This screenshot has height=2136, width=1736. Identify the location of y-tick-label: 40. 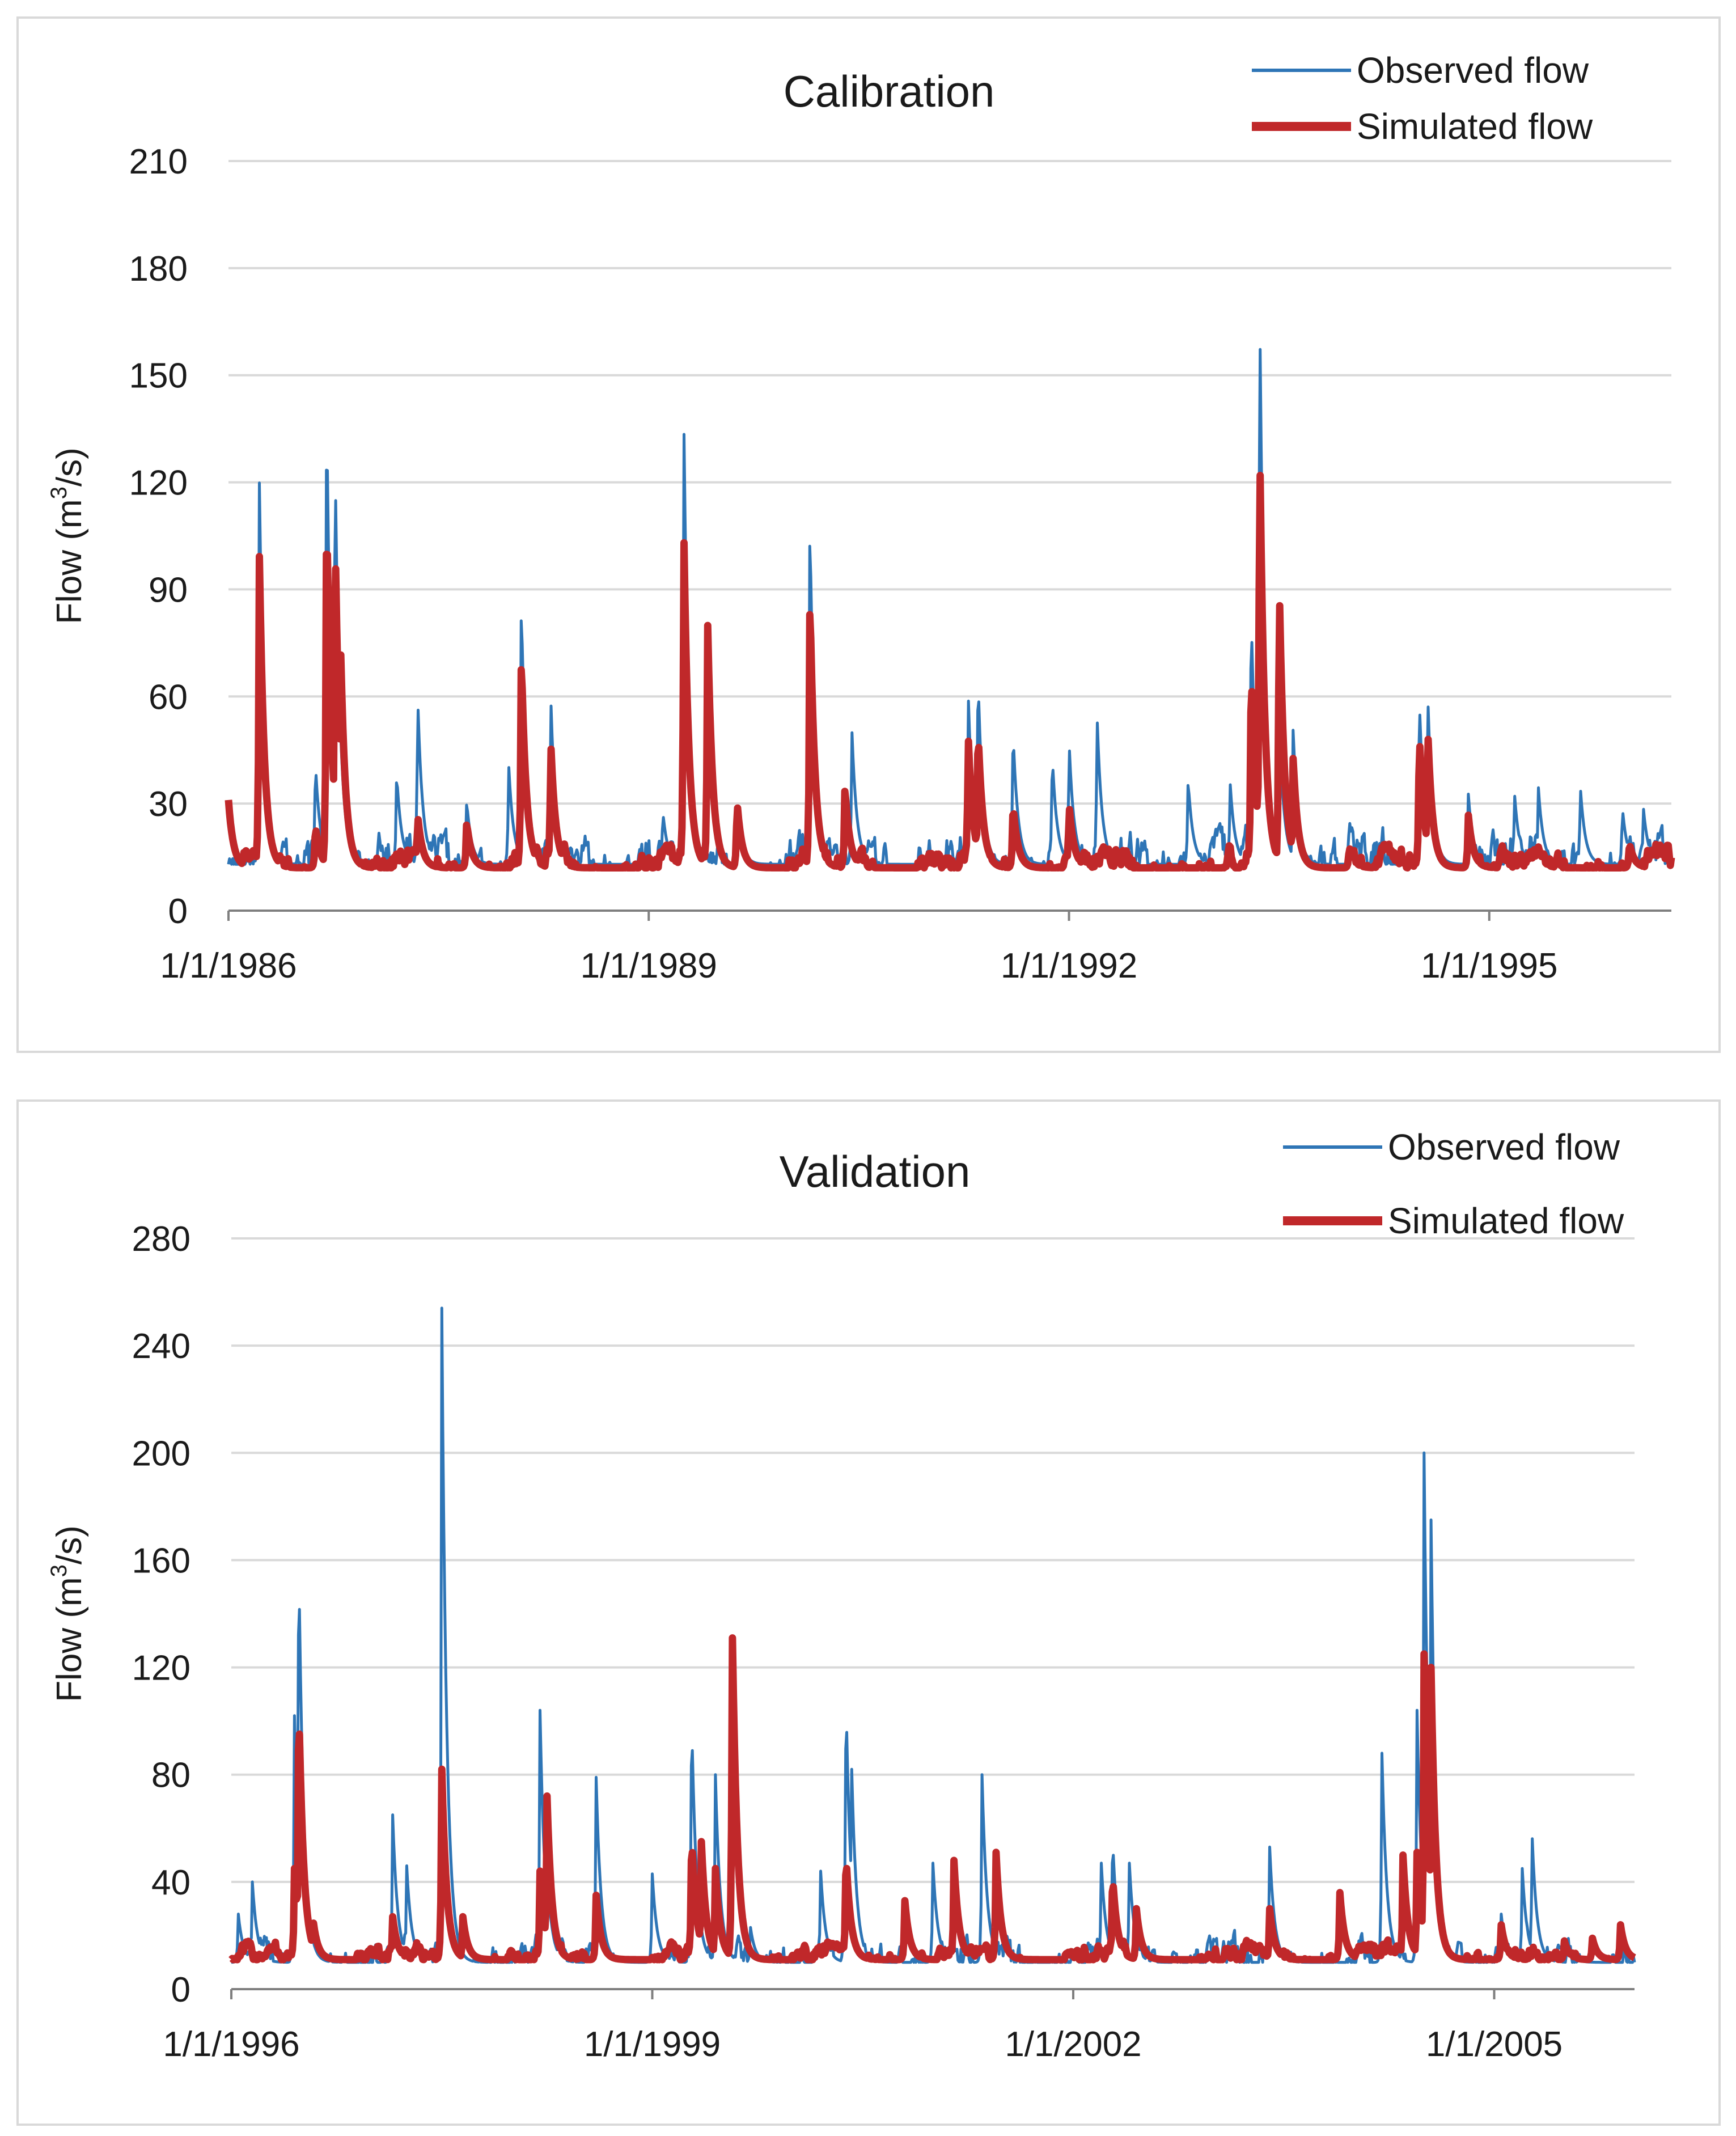
(171, 1882).